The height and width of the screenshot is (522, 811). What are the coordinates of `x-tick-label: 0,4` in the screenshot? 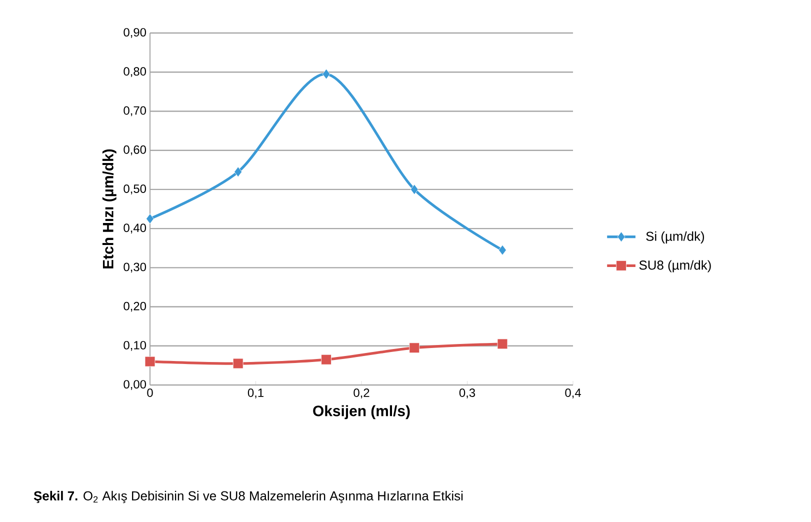 It's located at (573, 393).